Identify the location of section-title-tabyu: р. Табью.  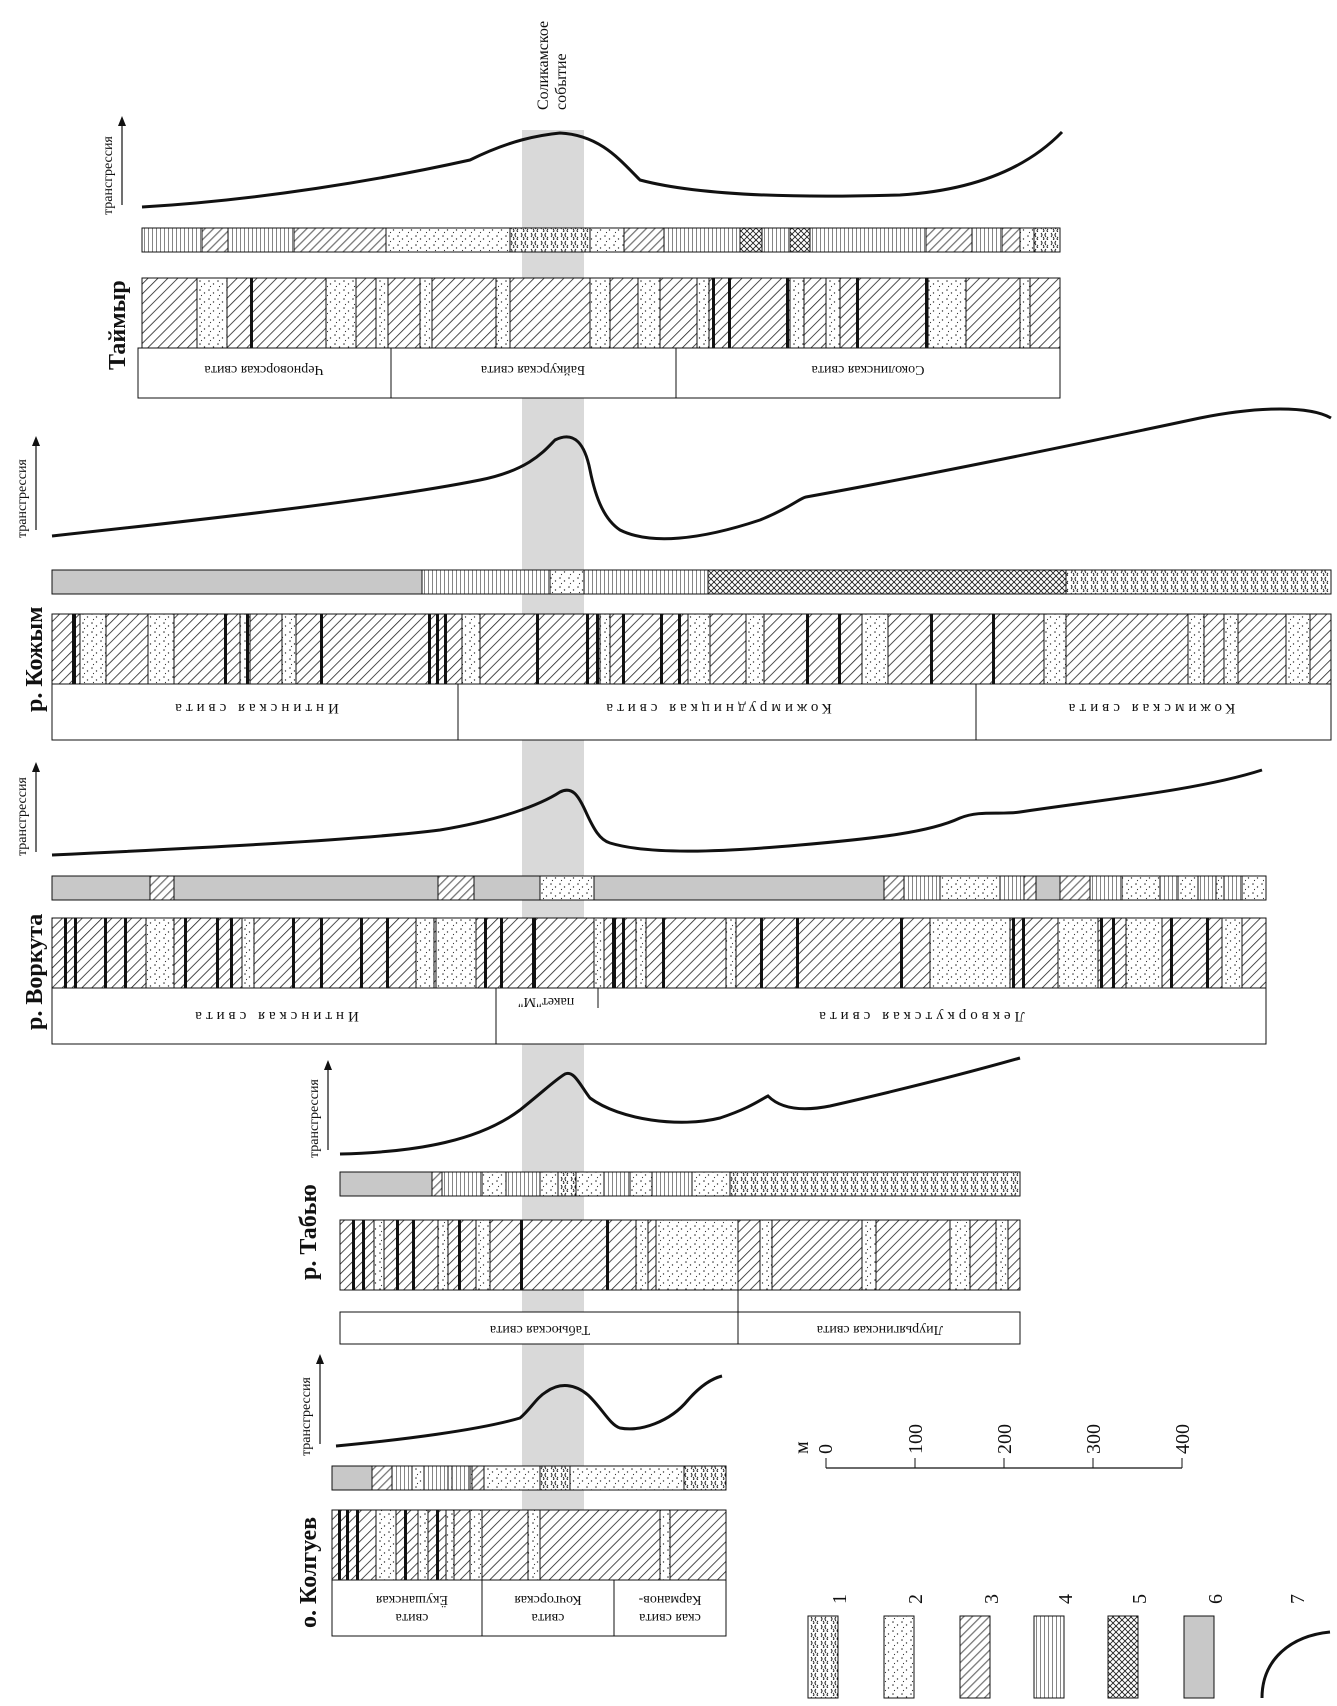
(309, 1232).